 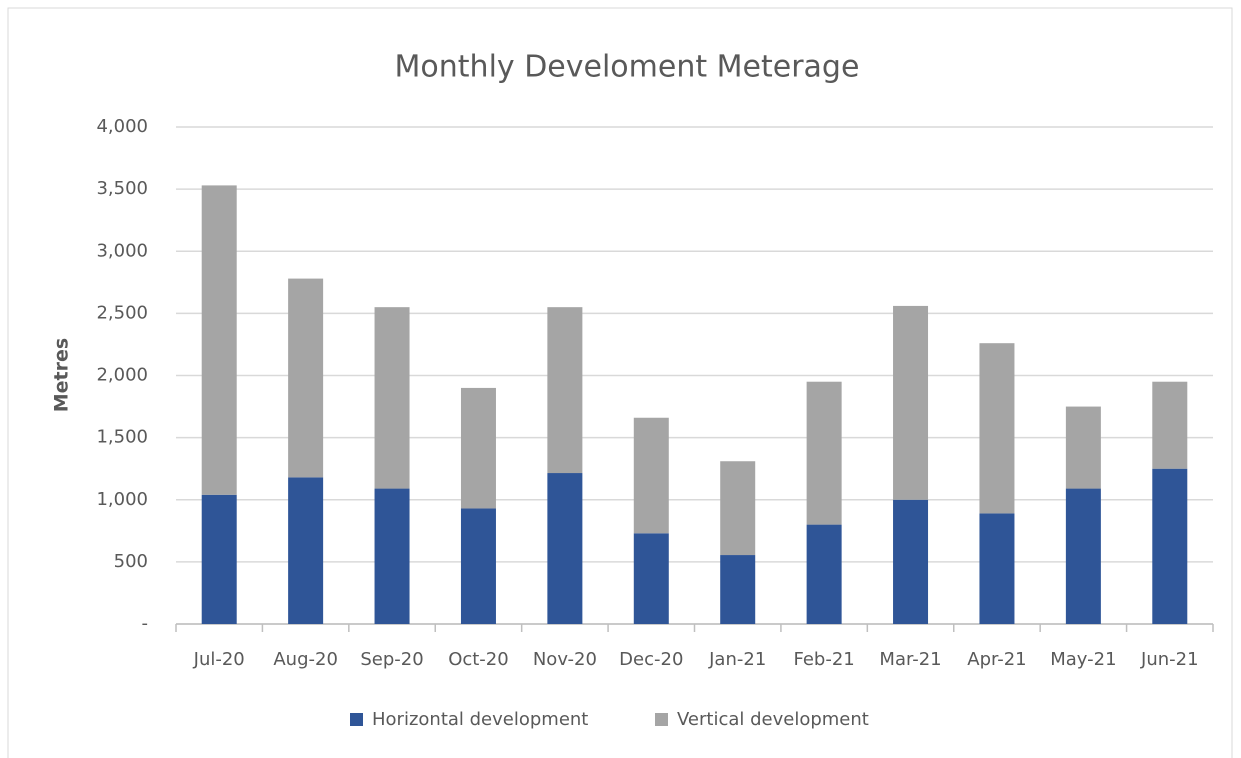 I want to click on x-tick-label: May-21, so click(x=1083, y=659).